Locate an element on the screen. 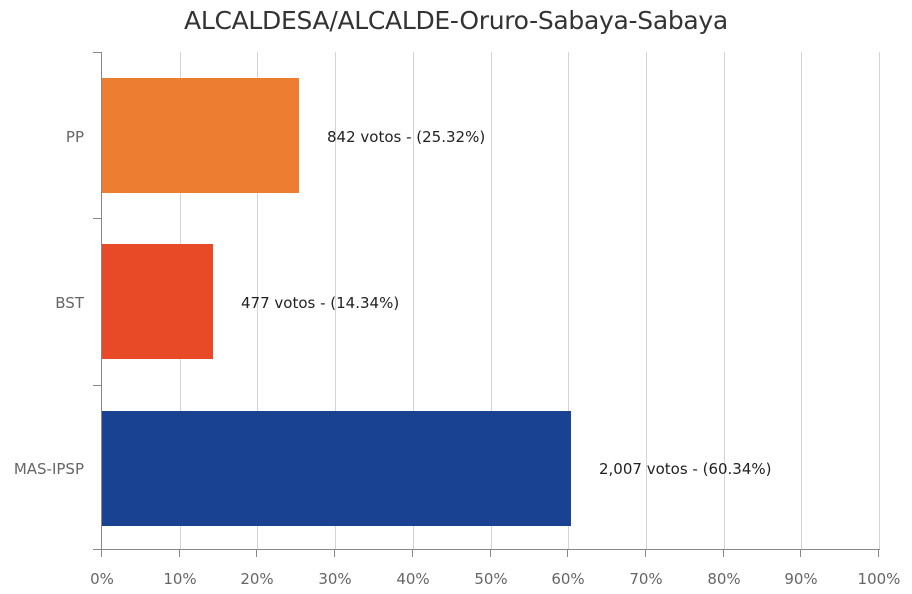 This screenshot has width=912, height=594. category-label-pp: PP is located at coordinates (74, 137).